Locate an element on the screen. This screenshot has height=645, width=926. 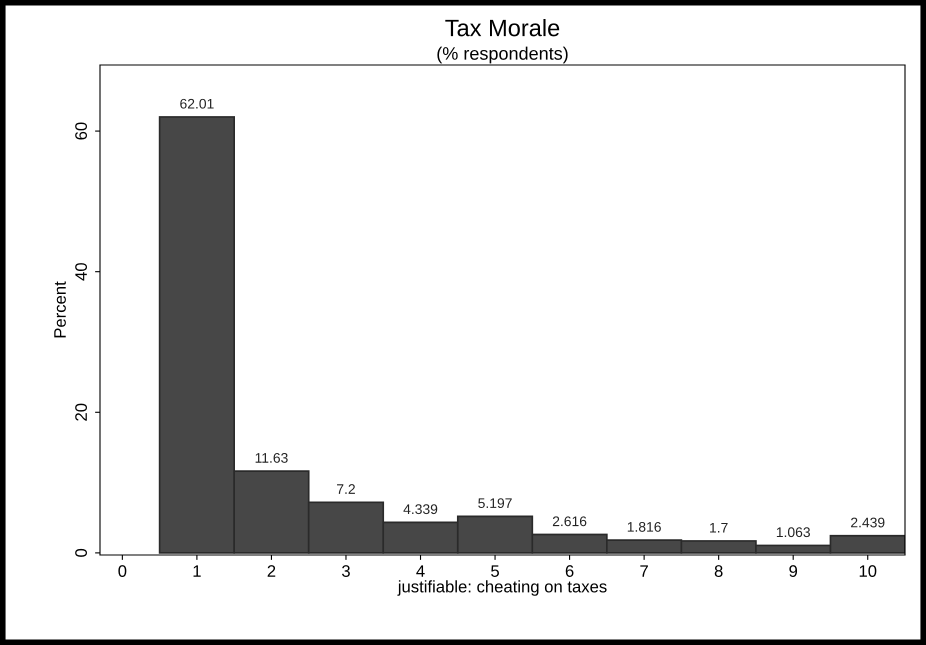
x-axis-title: justifiable: cheating on taxes is located at coordinates (502, 588).